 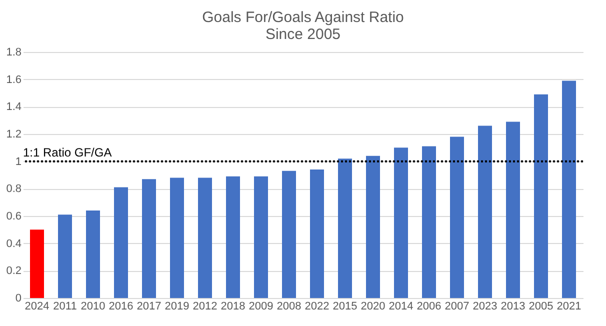 What do you see at coordinates (303, 34) in the screenshot?
I see `text: Since 2005` at bounding box center [303, 34].